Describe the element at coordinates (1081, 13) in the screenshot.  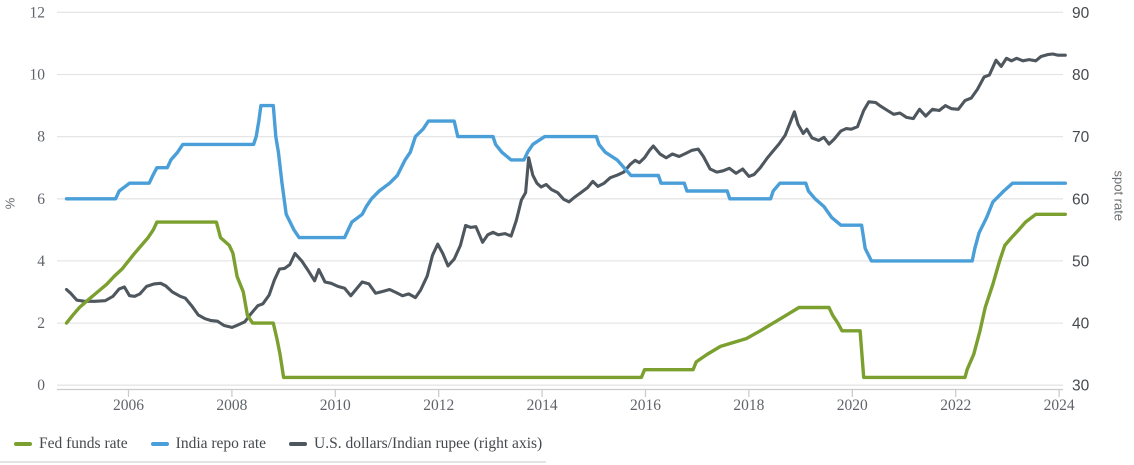
I see `right-axis-tick-label: 90` at that location.